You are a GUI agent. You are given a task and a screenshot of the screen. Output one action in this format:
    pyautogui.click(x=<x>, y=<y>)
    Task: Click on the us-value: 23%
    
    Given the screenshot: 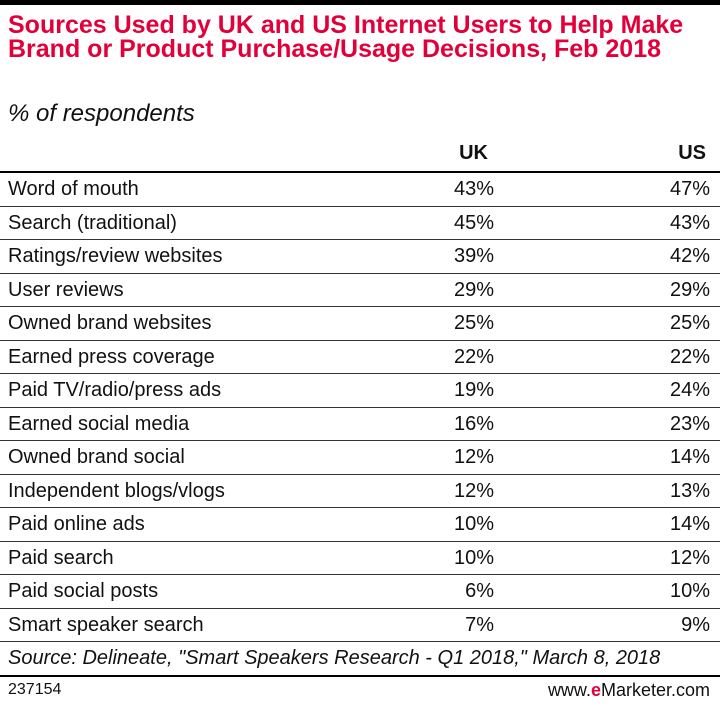 What is the action you would take?
    pyautogui.click(x=689, y=423)
    